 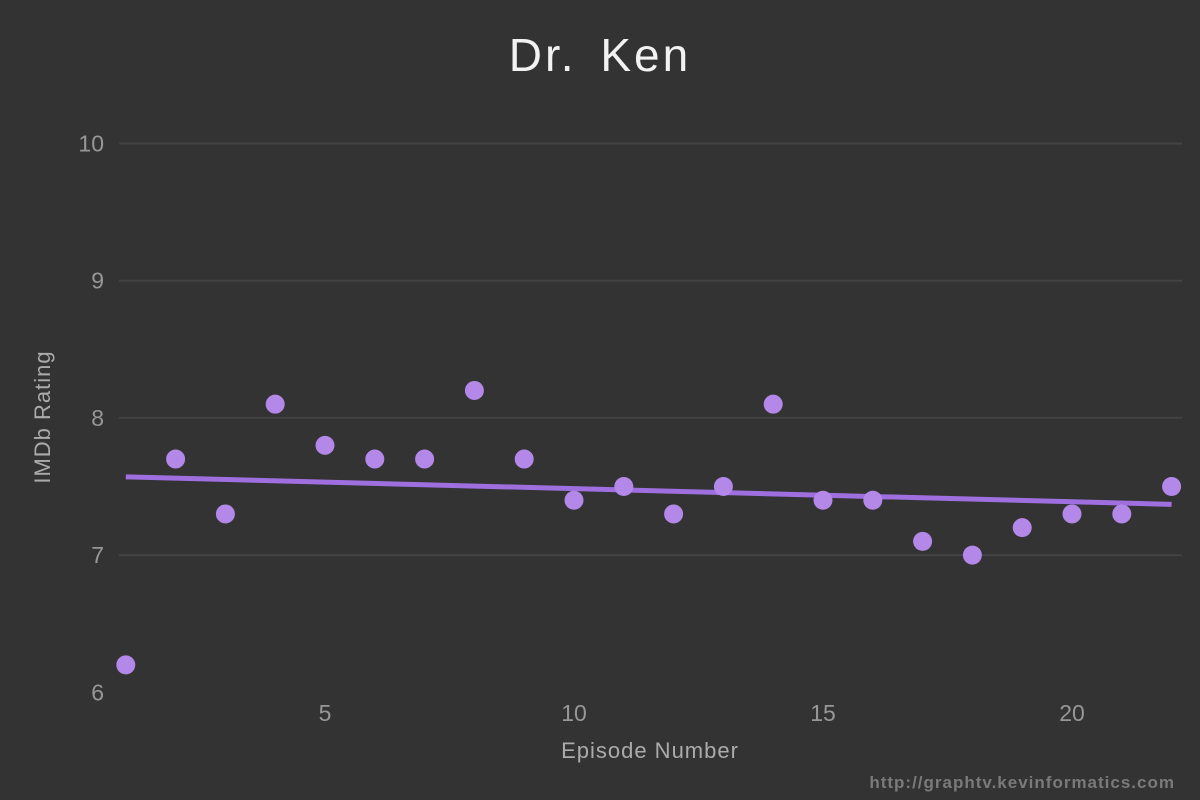 What do you see at coordinates (97, 418) in the screenshot?
I see `y-tick-label: 8` at bounding box center [97, 418].